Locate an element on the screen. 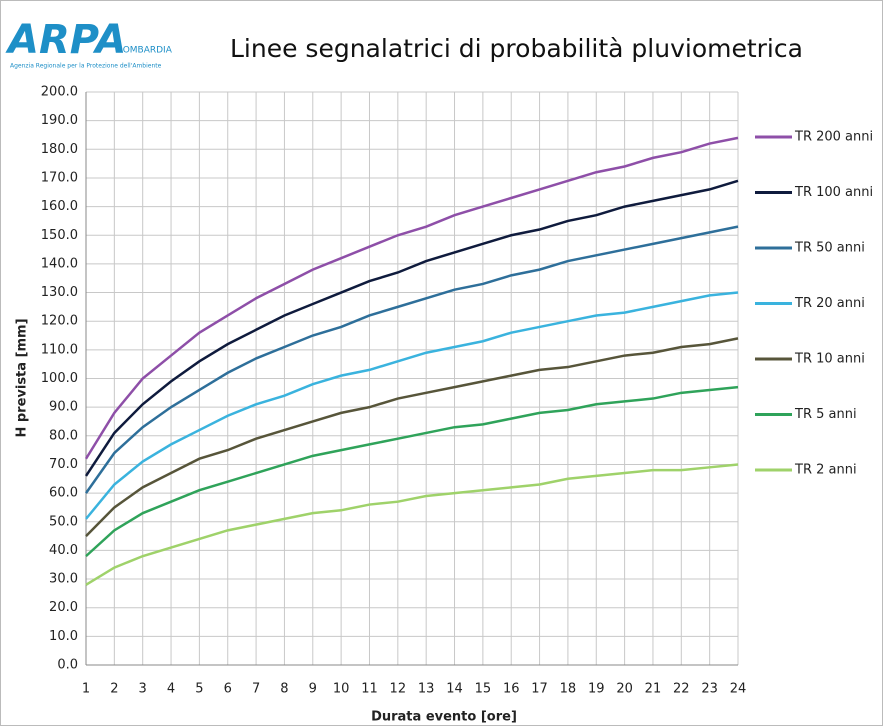 The width and height of the screenshot is (883, 726). x-tick-label: 16 is located at coordinates (511, 689).